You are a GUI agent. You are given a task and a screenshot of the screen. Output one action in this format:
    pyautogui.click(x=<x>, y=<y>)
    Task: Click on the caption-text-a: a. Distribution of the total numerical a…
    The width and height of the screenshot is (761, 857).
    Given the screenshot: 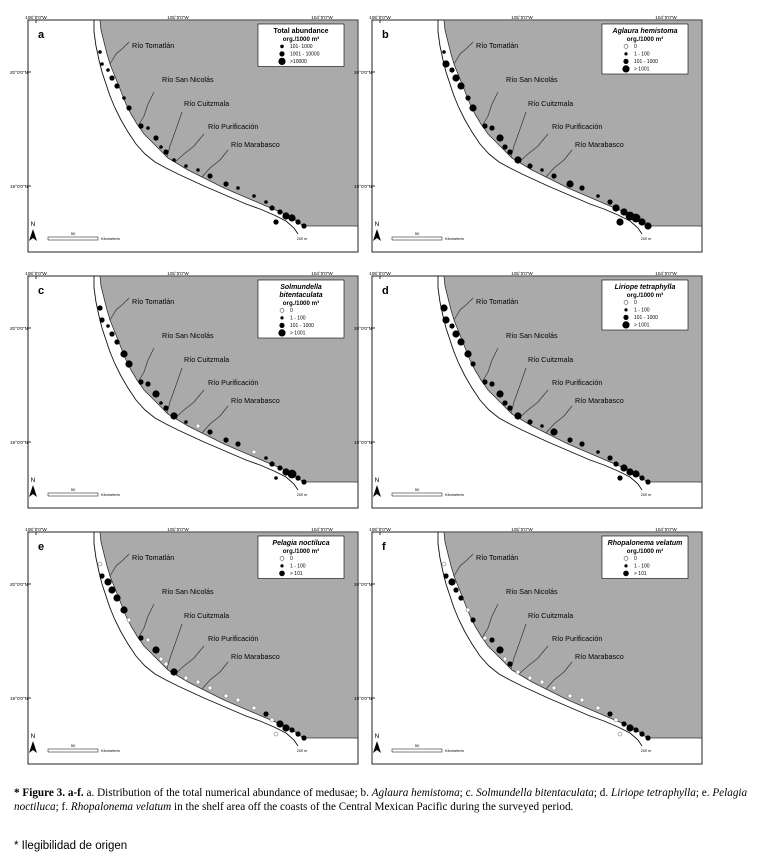 What is the action you would take?
    pyautogui.click(x=227, y=793)
    